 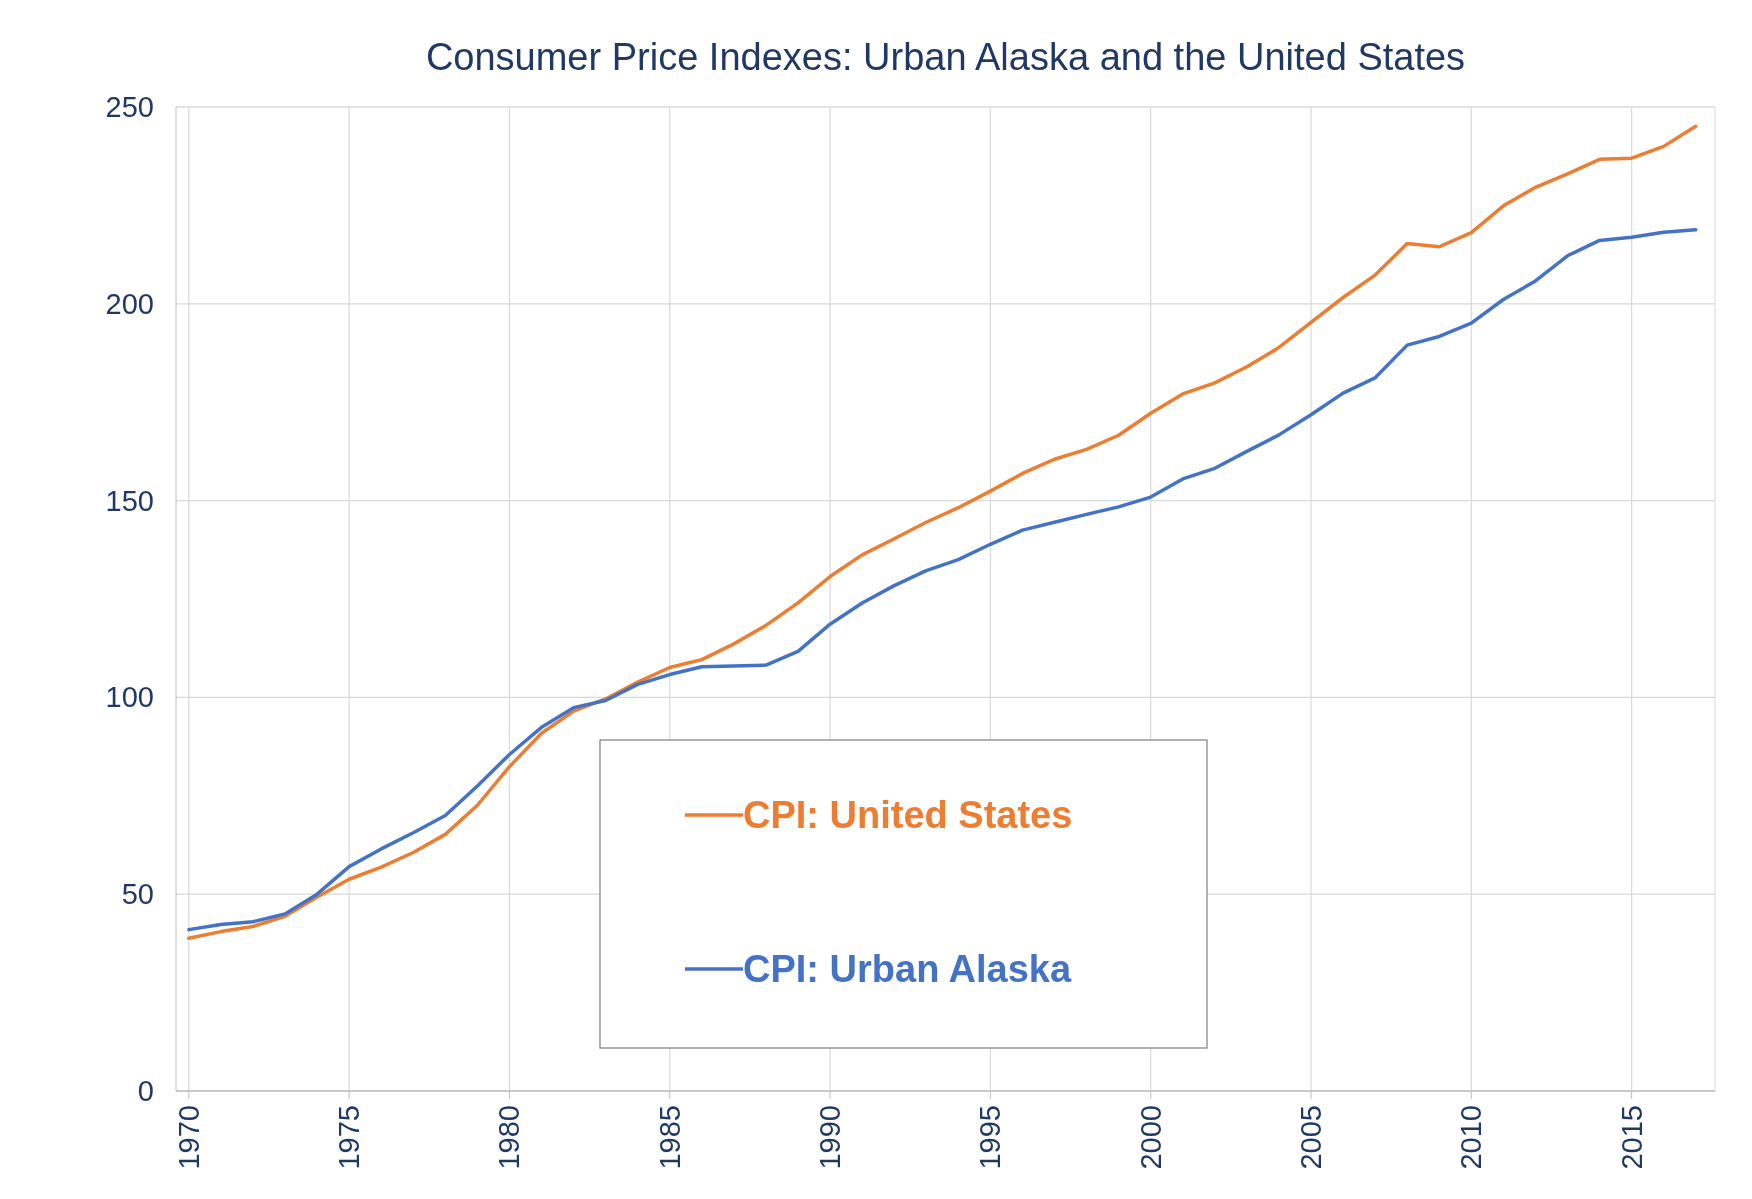 I want to click on legend-label: CPI: Urban Alaska, so click(x=907, y=969).